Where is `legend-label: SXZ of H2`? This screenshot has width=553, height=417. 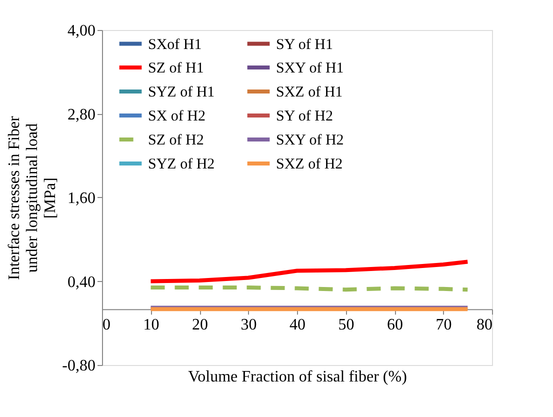 legend-label: SXZ of H2 is located at coordinates (309, 164).